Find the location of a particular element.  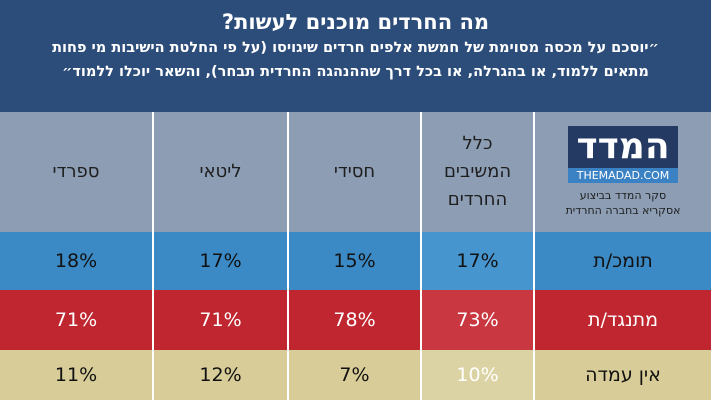

row-label: תומכ/ת is located at coordinates (622, 261).